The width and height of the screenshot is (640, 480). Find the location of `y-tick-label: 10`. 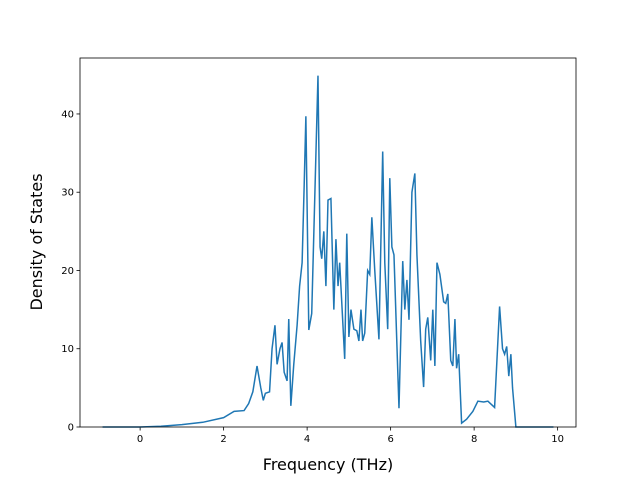

y-tick-label: 10 is located at coordinates (67, 349).